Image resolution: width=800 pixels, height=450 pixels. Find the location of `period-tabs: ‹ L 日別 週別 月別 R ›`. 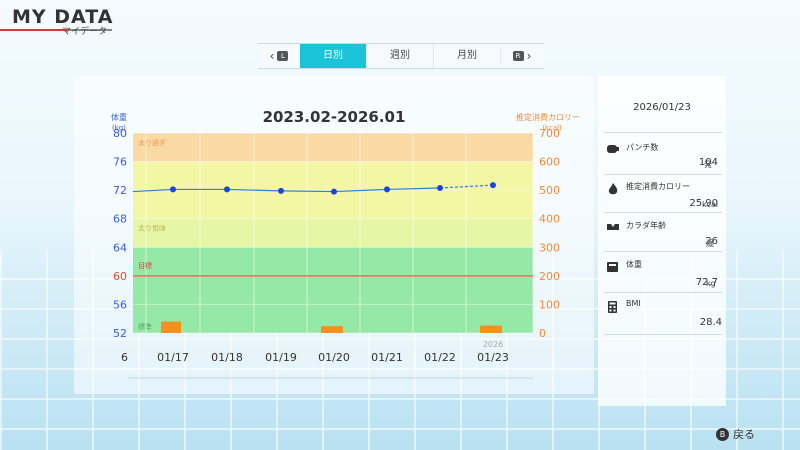

period-tabs: ‹ L 日別 週別 月別 R › is located at coordinates (401, 56).